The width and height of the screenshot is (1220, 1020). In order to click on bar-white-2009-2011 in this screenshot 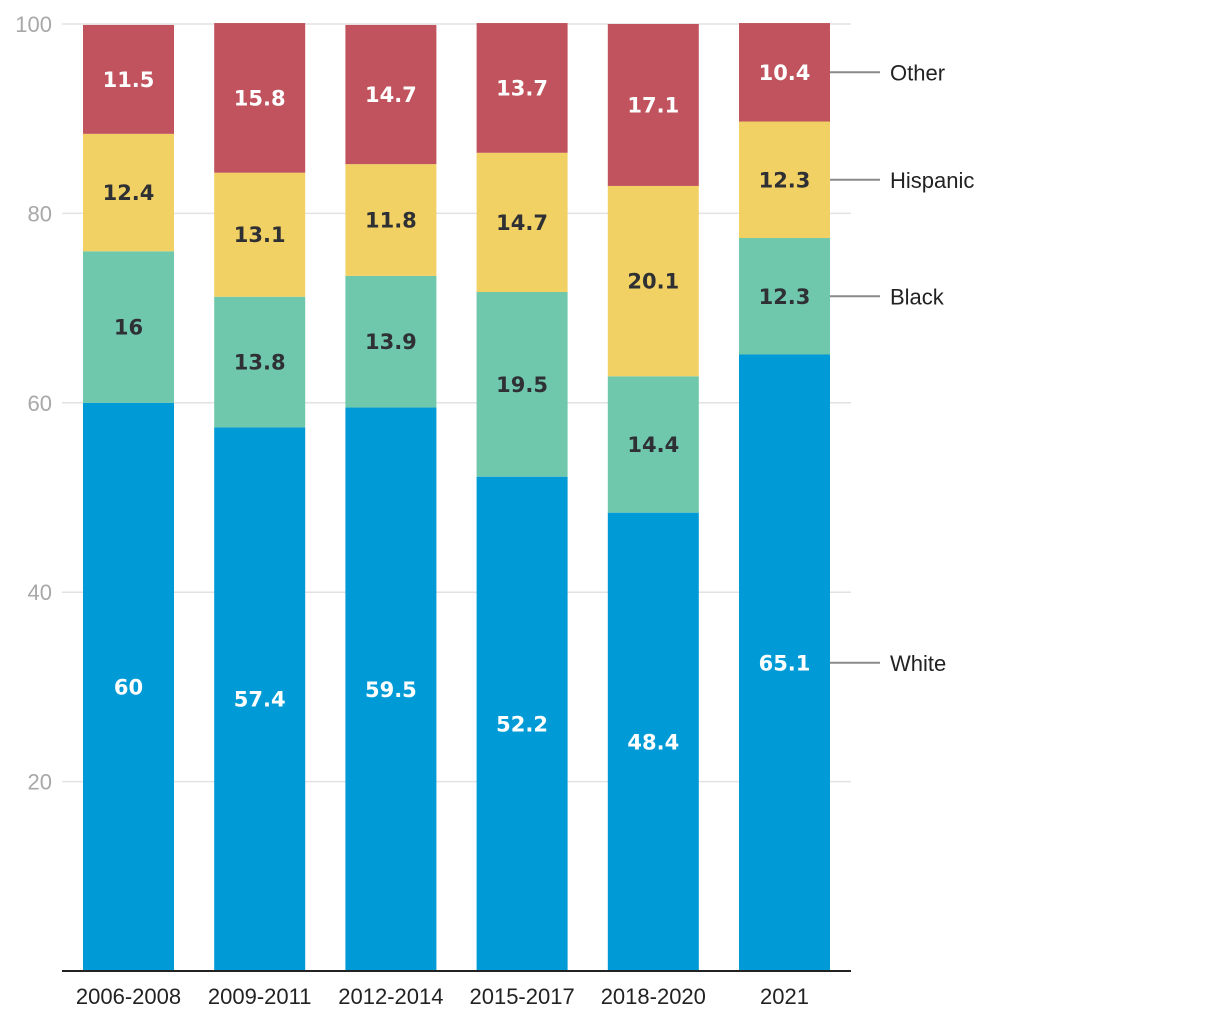, I will do `click(260, 699)`.